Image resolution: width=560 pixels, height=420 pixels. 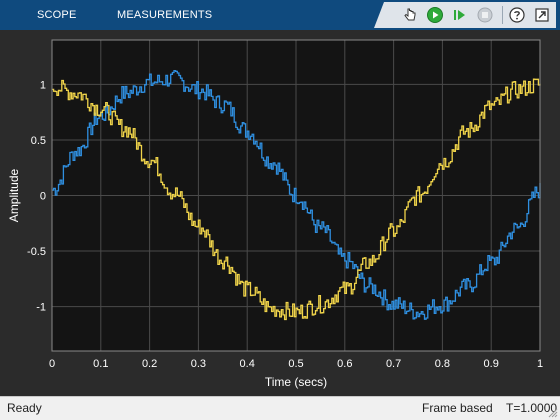 I want to click on x-tick-label: 0, so click(x=52, y=364).